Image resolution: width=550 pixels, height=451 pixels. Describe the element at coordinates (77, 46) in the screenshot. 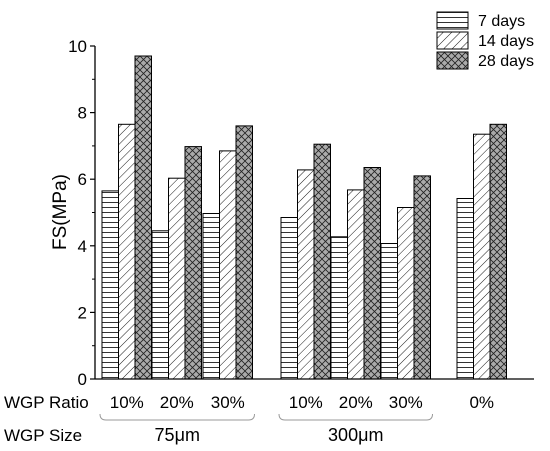

I see `y-tick-label-10: 10` at that location.